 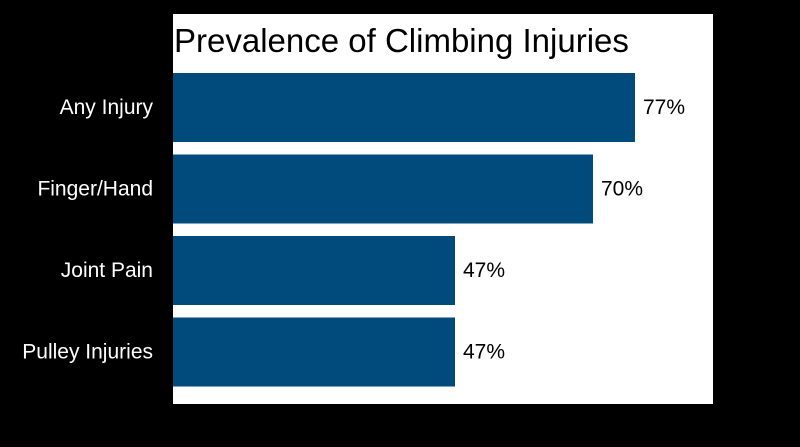 What do you see at coordinates (95, 189) in the screenshot?
I see `category-label: Finger/Hand` at bounding box center [95, 189].